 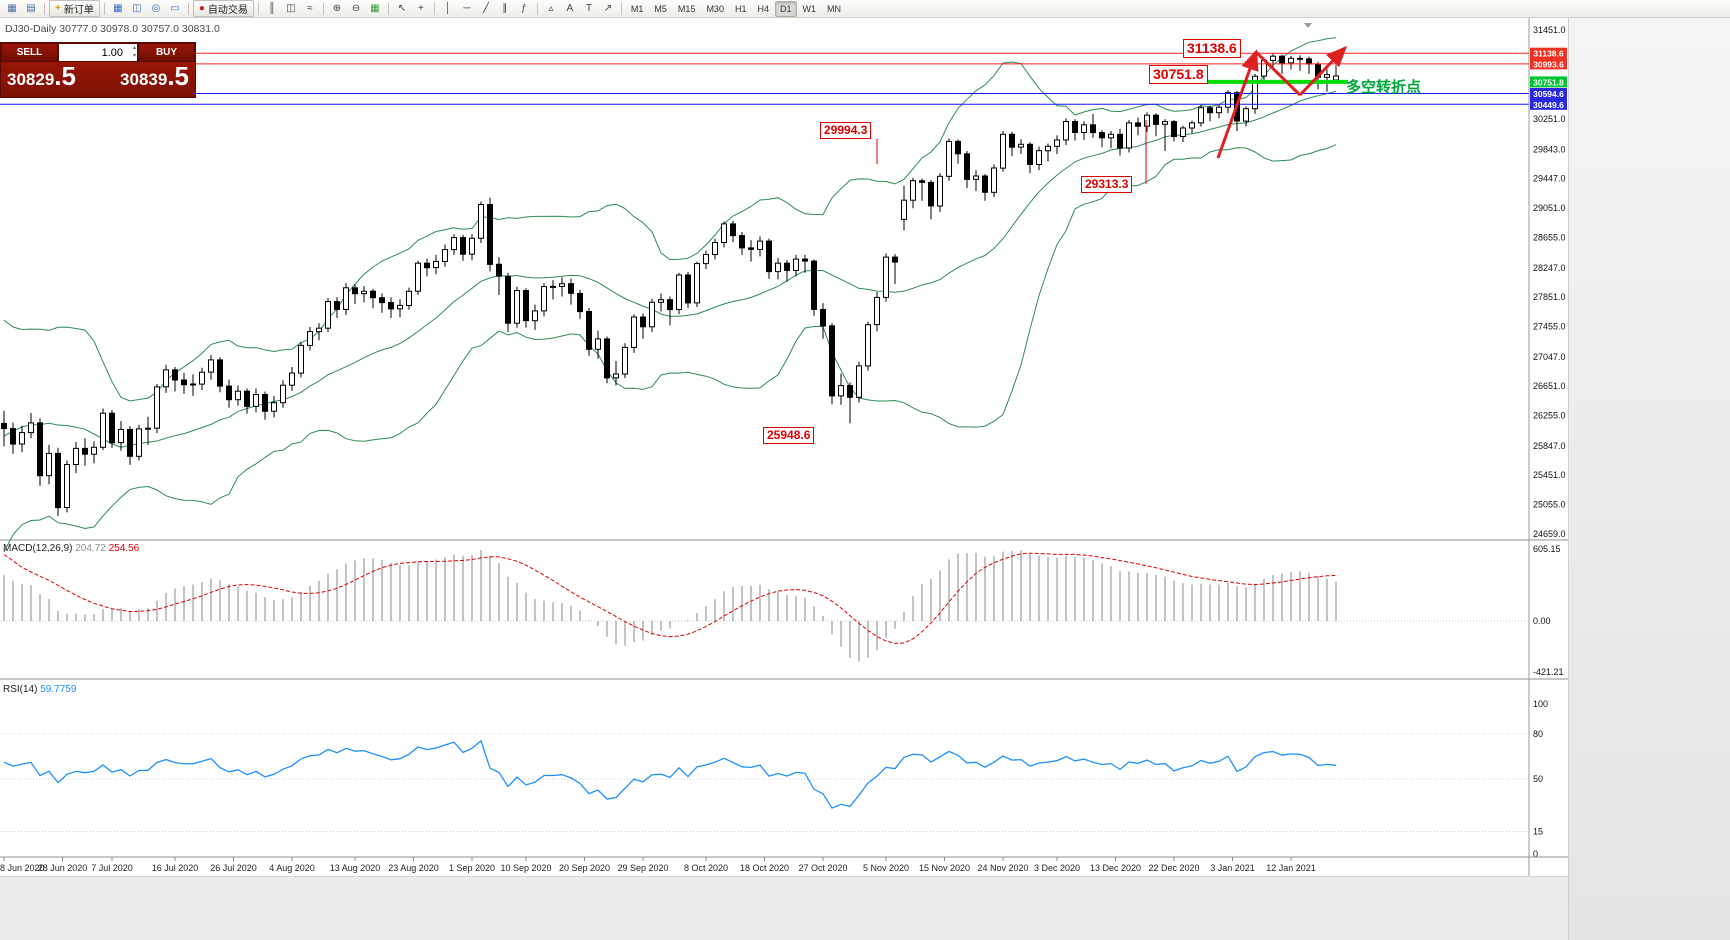 What do you see at coordinates (1107, 184) in the screenshot?
I see `price-callout: 29313.3` at bounding box center [1107, 184].